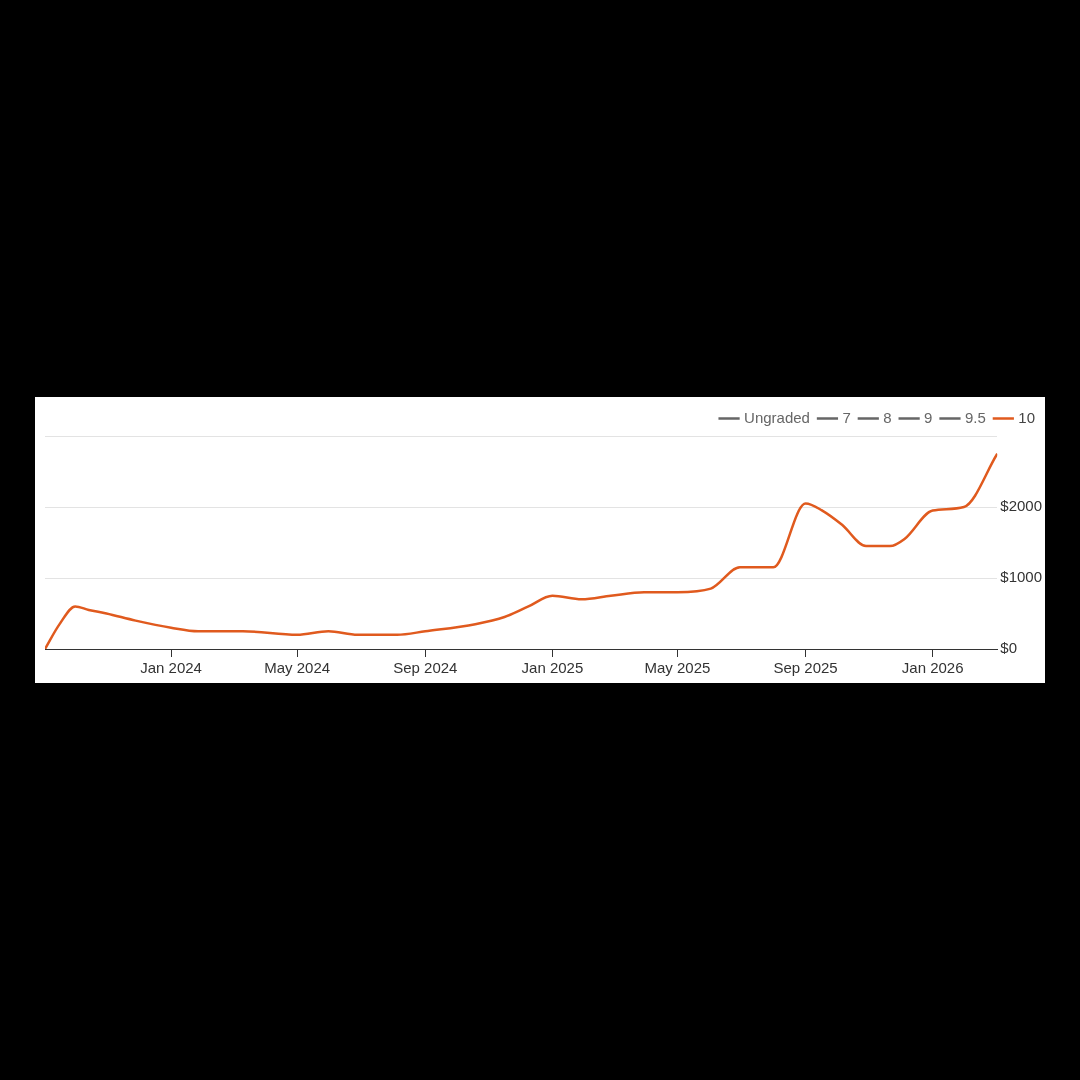 The image size is (1080, 1080). Describe the element at coordinates (975, 417) in the screenshot. I see `legend-label: 9.5` at that location.